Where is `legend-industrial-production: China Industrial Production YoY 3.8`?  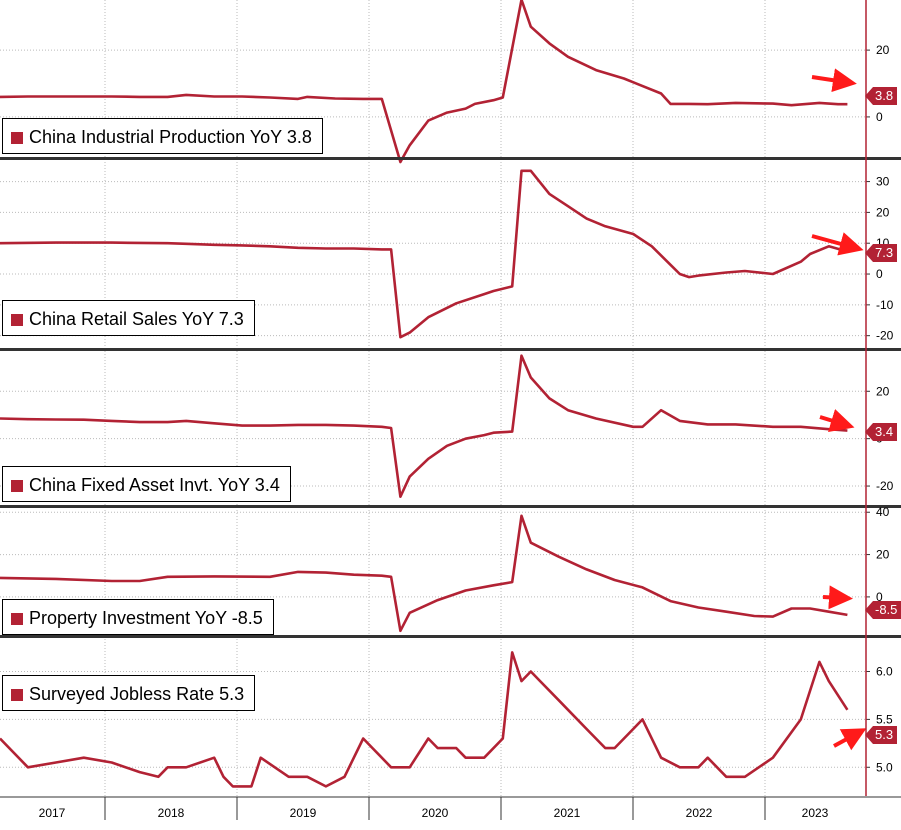 legend-industrial-production: China Industrial Production YoY 3.8 is located at coordinates (162, 136).